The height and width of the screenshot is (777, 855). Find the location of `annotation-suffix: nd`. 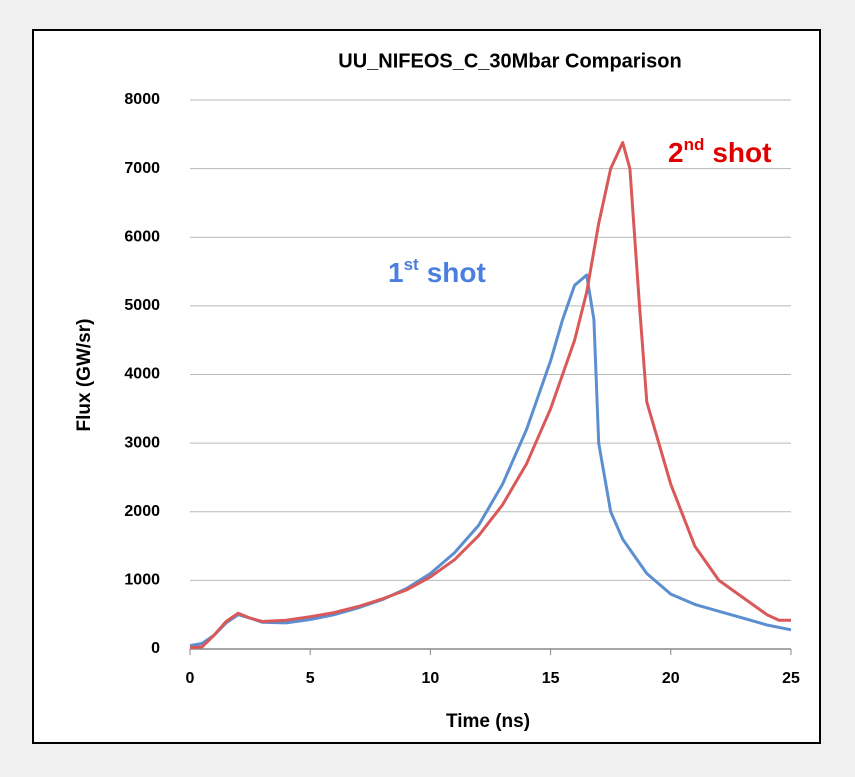

annotation-suffix: nd is located at coordinates (694, 144).